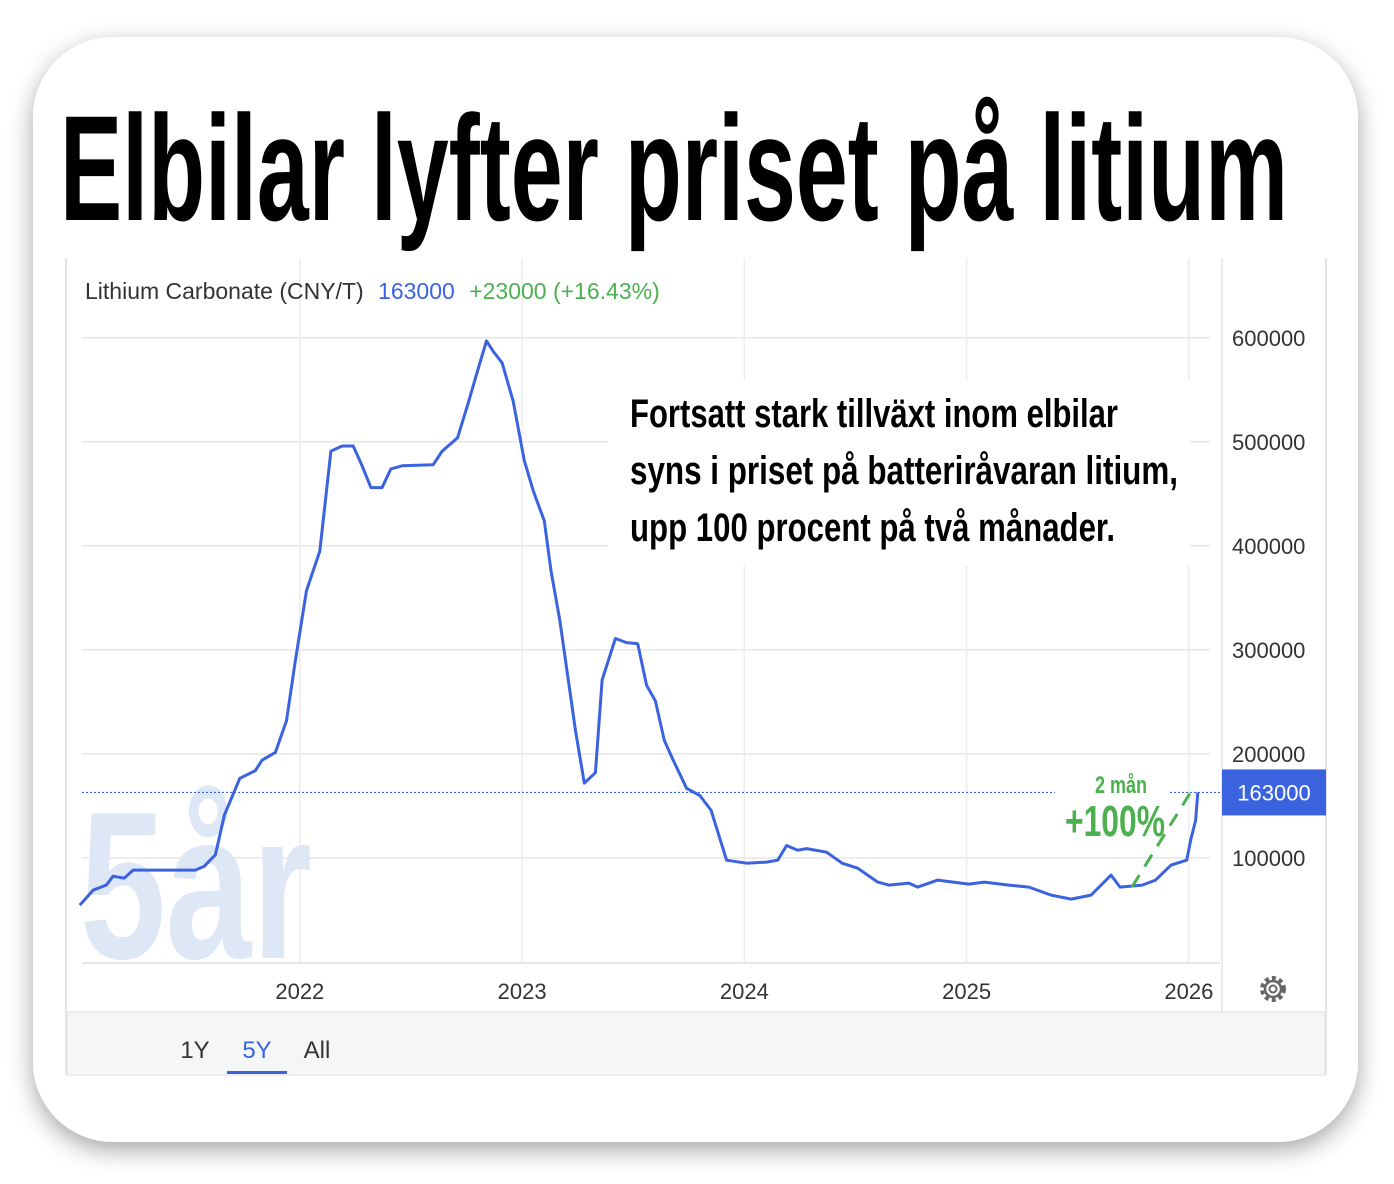 The image size is (1394, 1184). What do you see at coordinates (1268, 754) in the screenshot?
I see `y-tick-label: 200000` at bounding box center [1268, 754].